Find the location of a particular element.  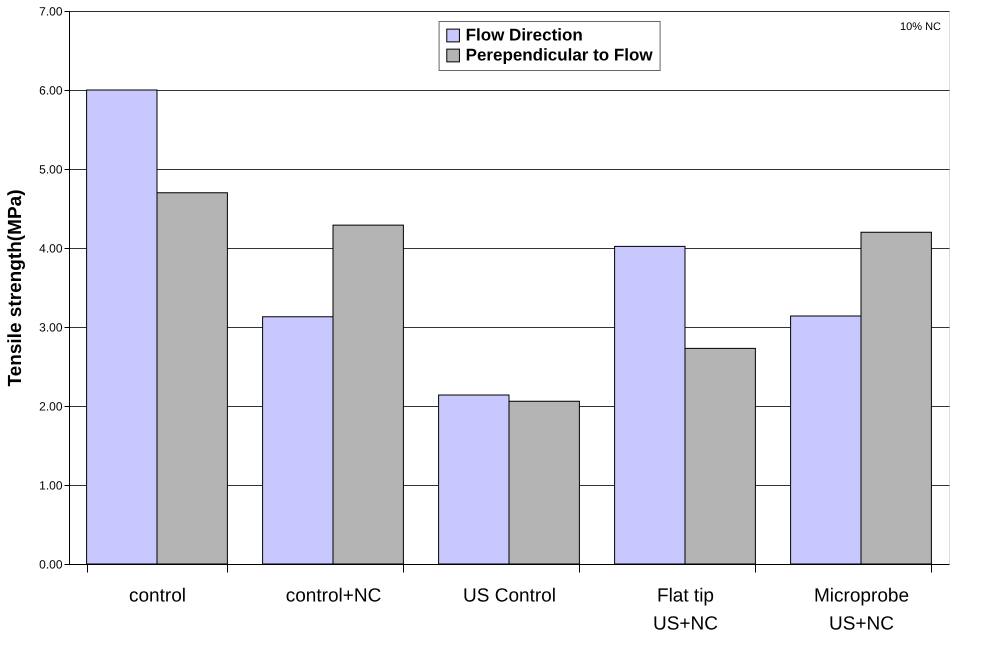

y-tick-label: 3.00 is located at coordinates (51, 327).